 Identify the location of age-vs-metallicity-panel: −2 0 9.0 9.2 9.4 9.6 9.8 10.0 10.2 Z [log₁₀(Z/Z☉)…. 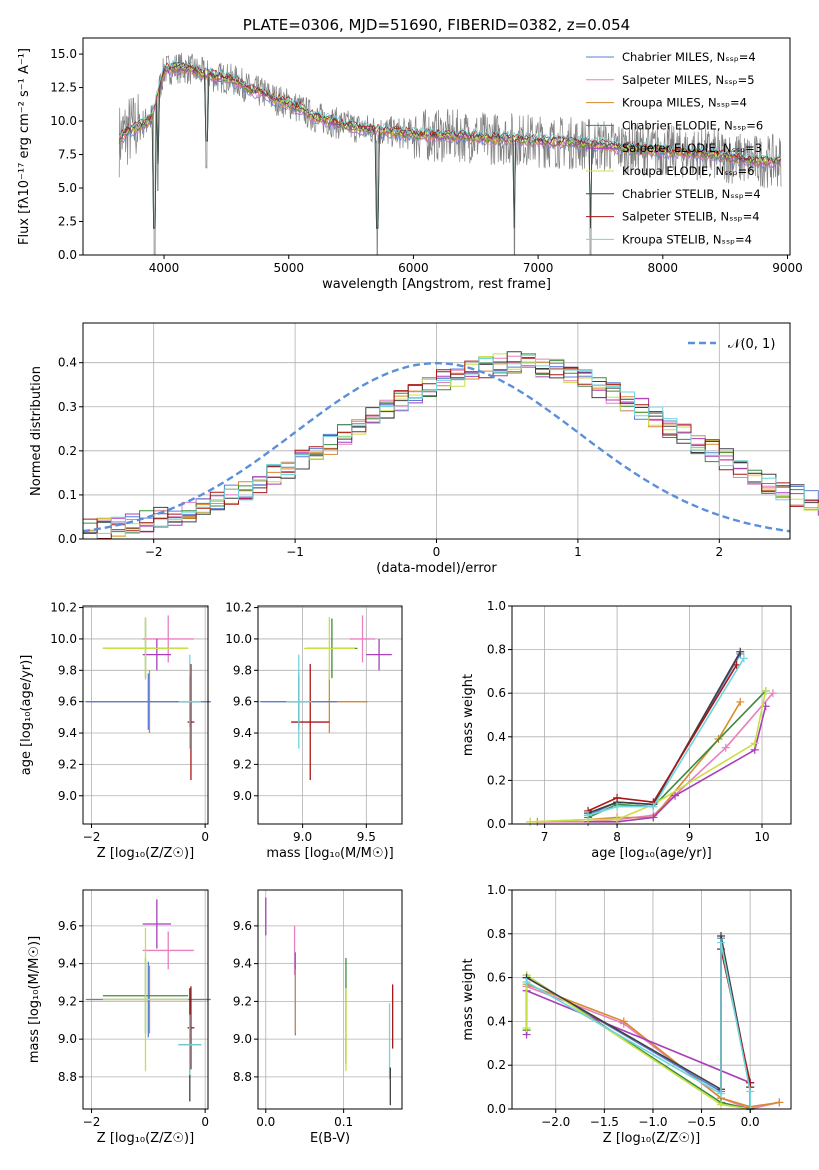
(115, 731).